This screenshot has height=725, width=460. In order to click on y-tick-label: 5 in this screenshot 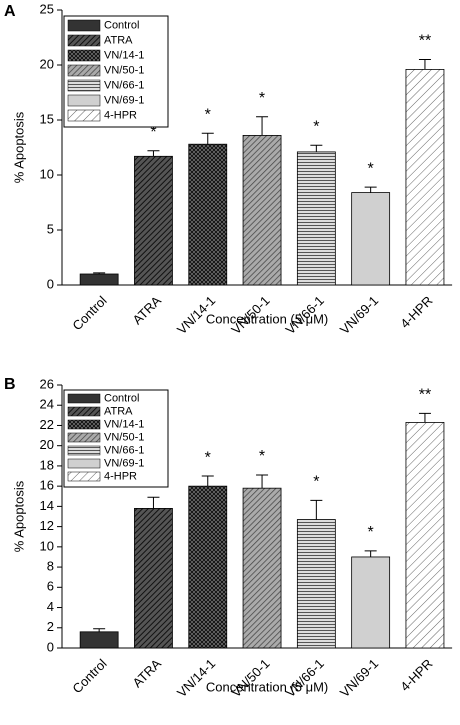, I will do `click(50, 228)`.